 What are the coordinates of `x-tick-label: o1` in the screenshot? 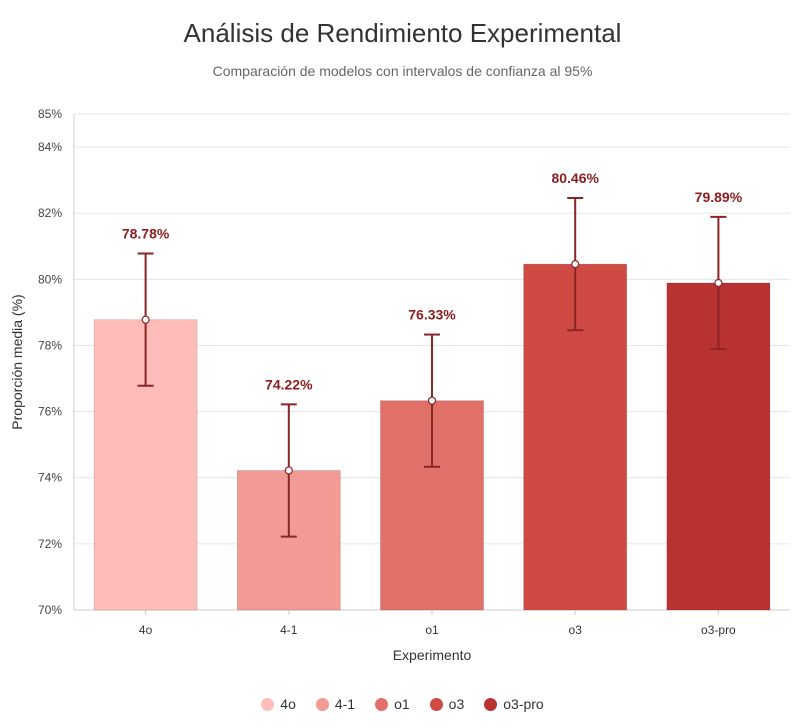 It's located at (432, 630).